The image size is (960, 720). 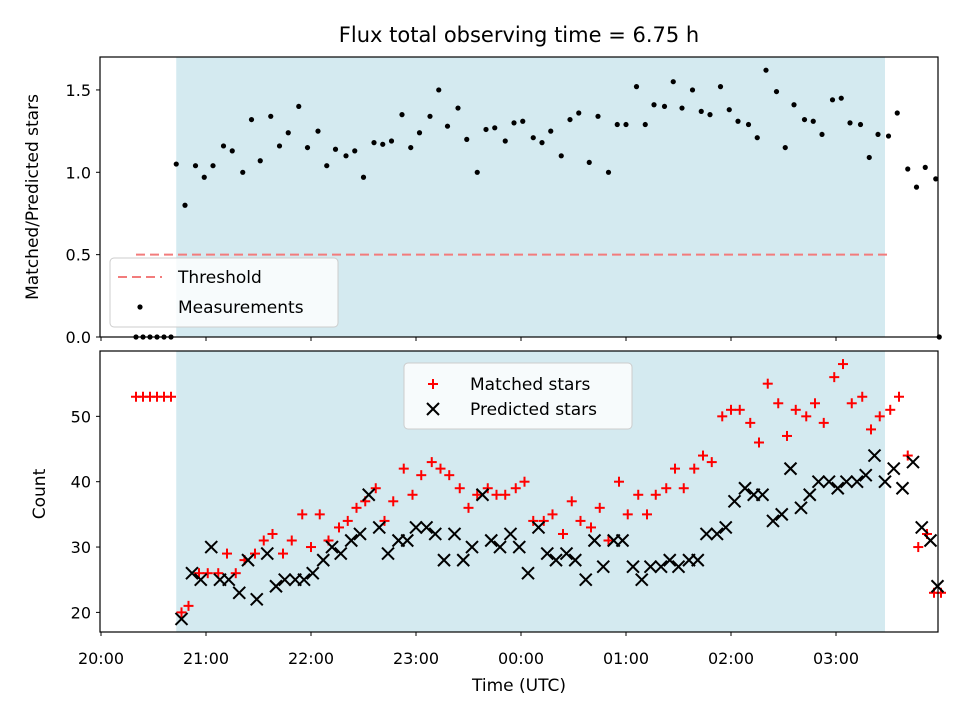 I want to click on x-tick-label: 03:00, so click(x=836, y=658).